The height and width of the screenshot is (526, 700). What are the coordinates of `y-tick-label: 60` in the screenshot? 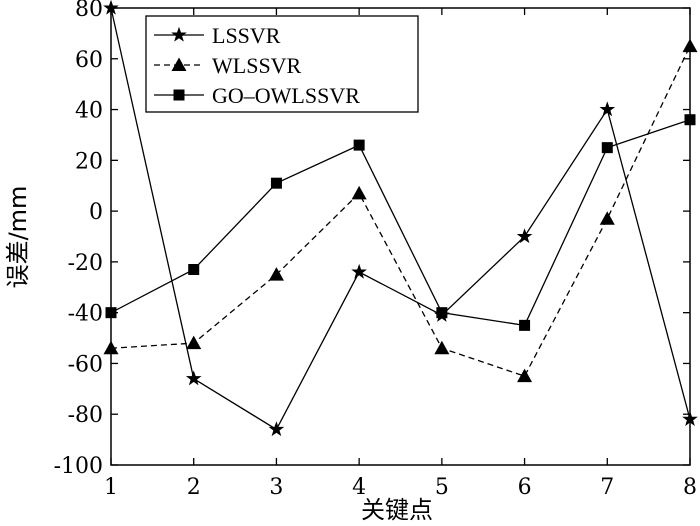 It's located at (89, 60).